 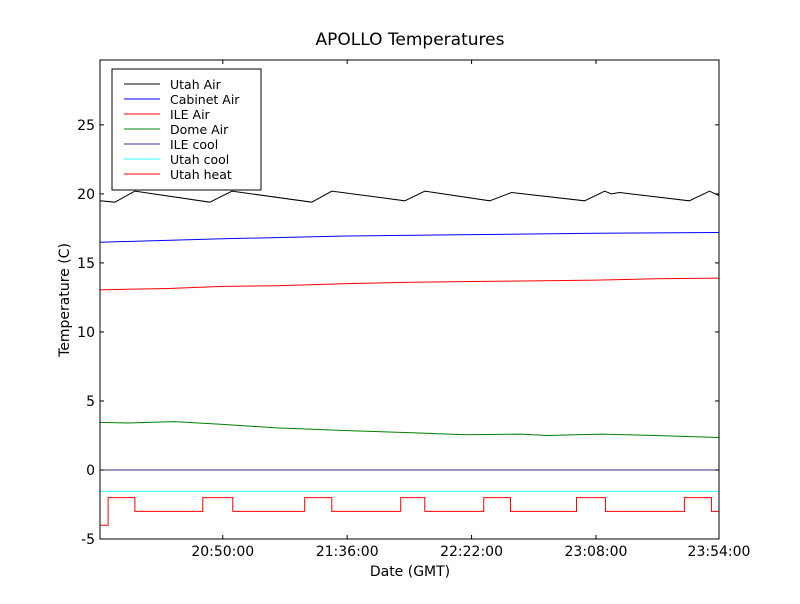 What do you see at coordinates (409, 511) in the screenshot?
I see `series-line-utah-heat` at bounding box center [409, 511].